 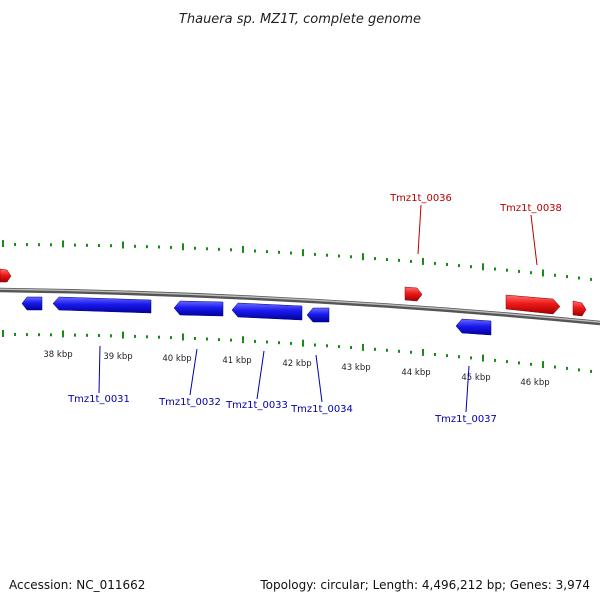 What do you see at coordinates (465, 419) in the screenshot?
I see `gene-label-Tmz1t-0037: Tmz1t_0037` at bounding box center [465, 419].